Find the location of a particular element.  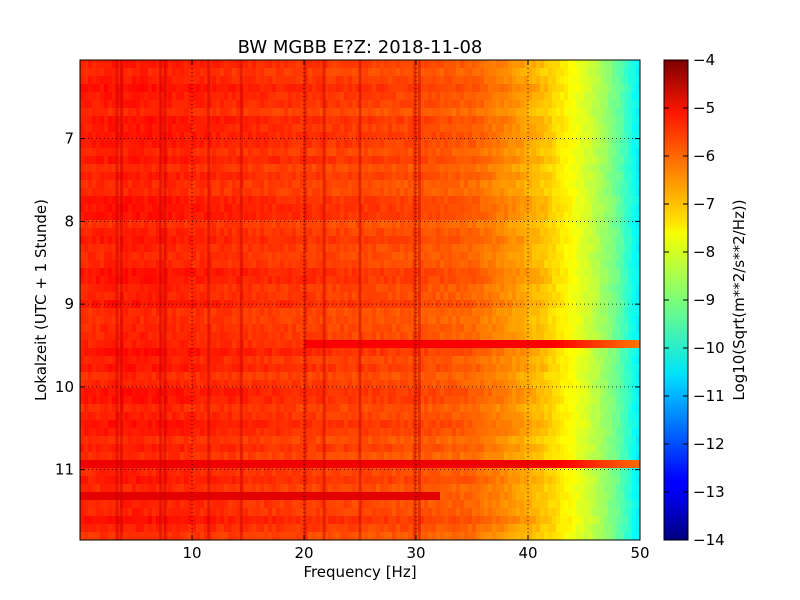

chart-title: BW MGBB E?Z: 2018-11-08 is located at coordinates (360, 47).